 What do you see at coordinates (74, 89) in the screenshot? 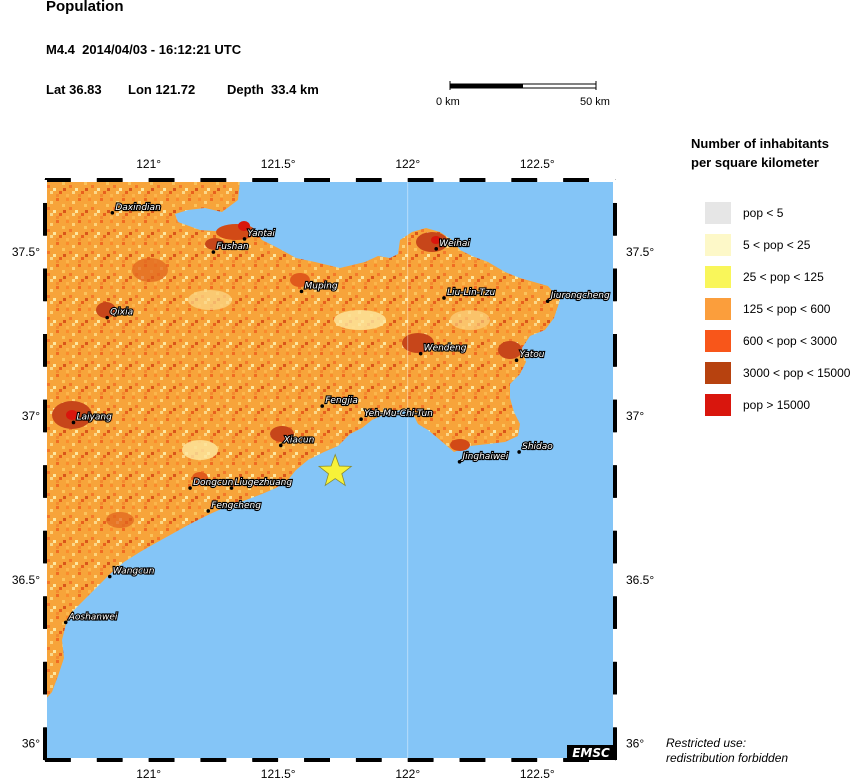
I see `lat-label: Lat 36.83` at bounding box center [74, 89].